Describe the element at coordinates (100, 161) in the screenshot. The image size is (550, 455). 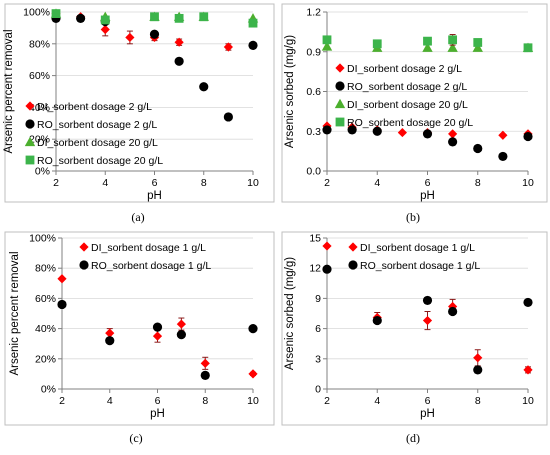
I see `legend-label: RO_sorbent dosage 20 g/L` at that location.